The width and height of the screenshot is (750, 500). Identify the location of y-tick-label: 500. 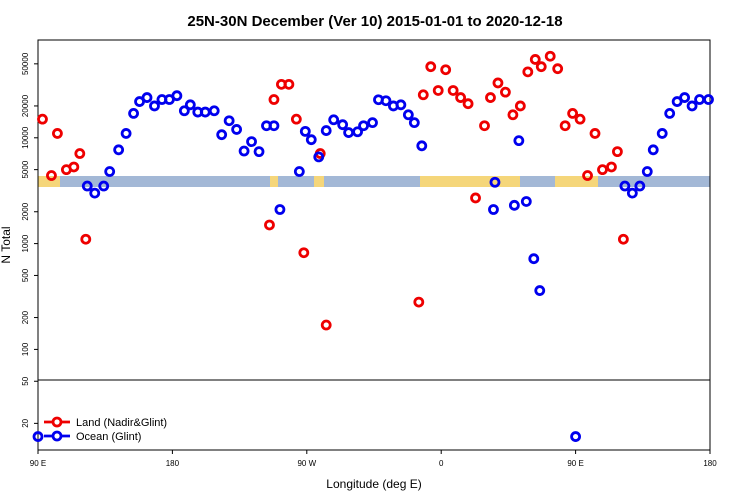
(25, 275).